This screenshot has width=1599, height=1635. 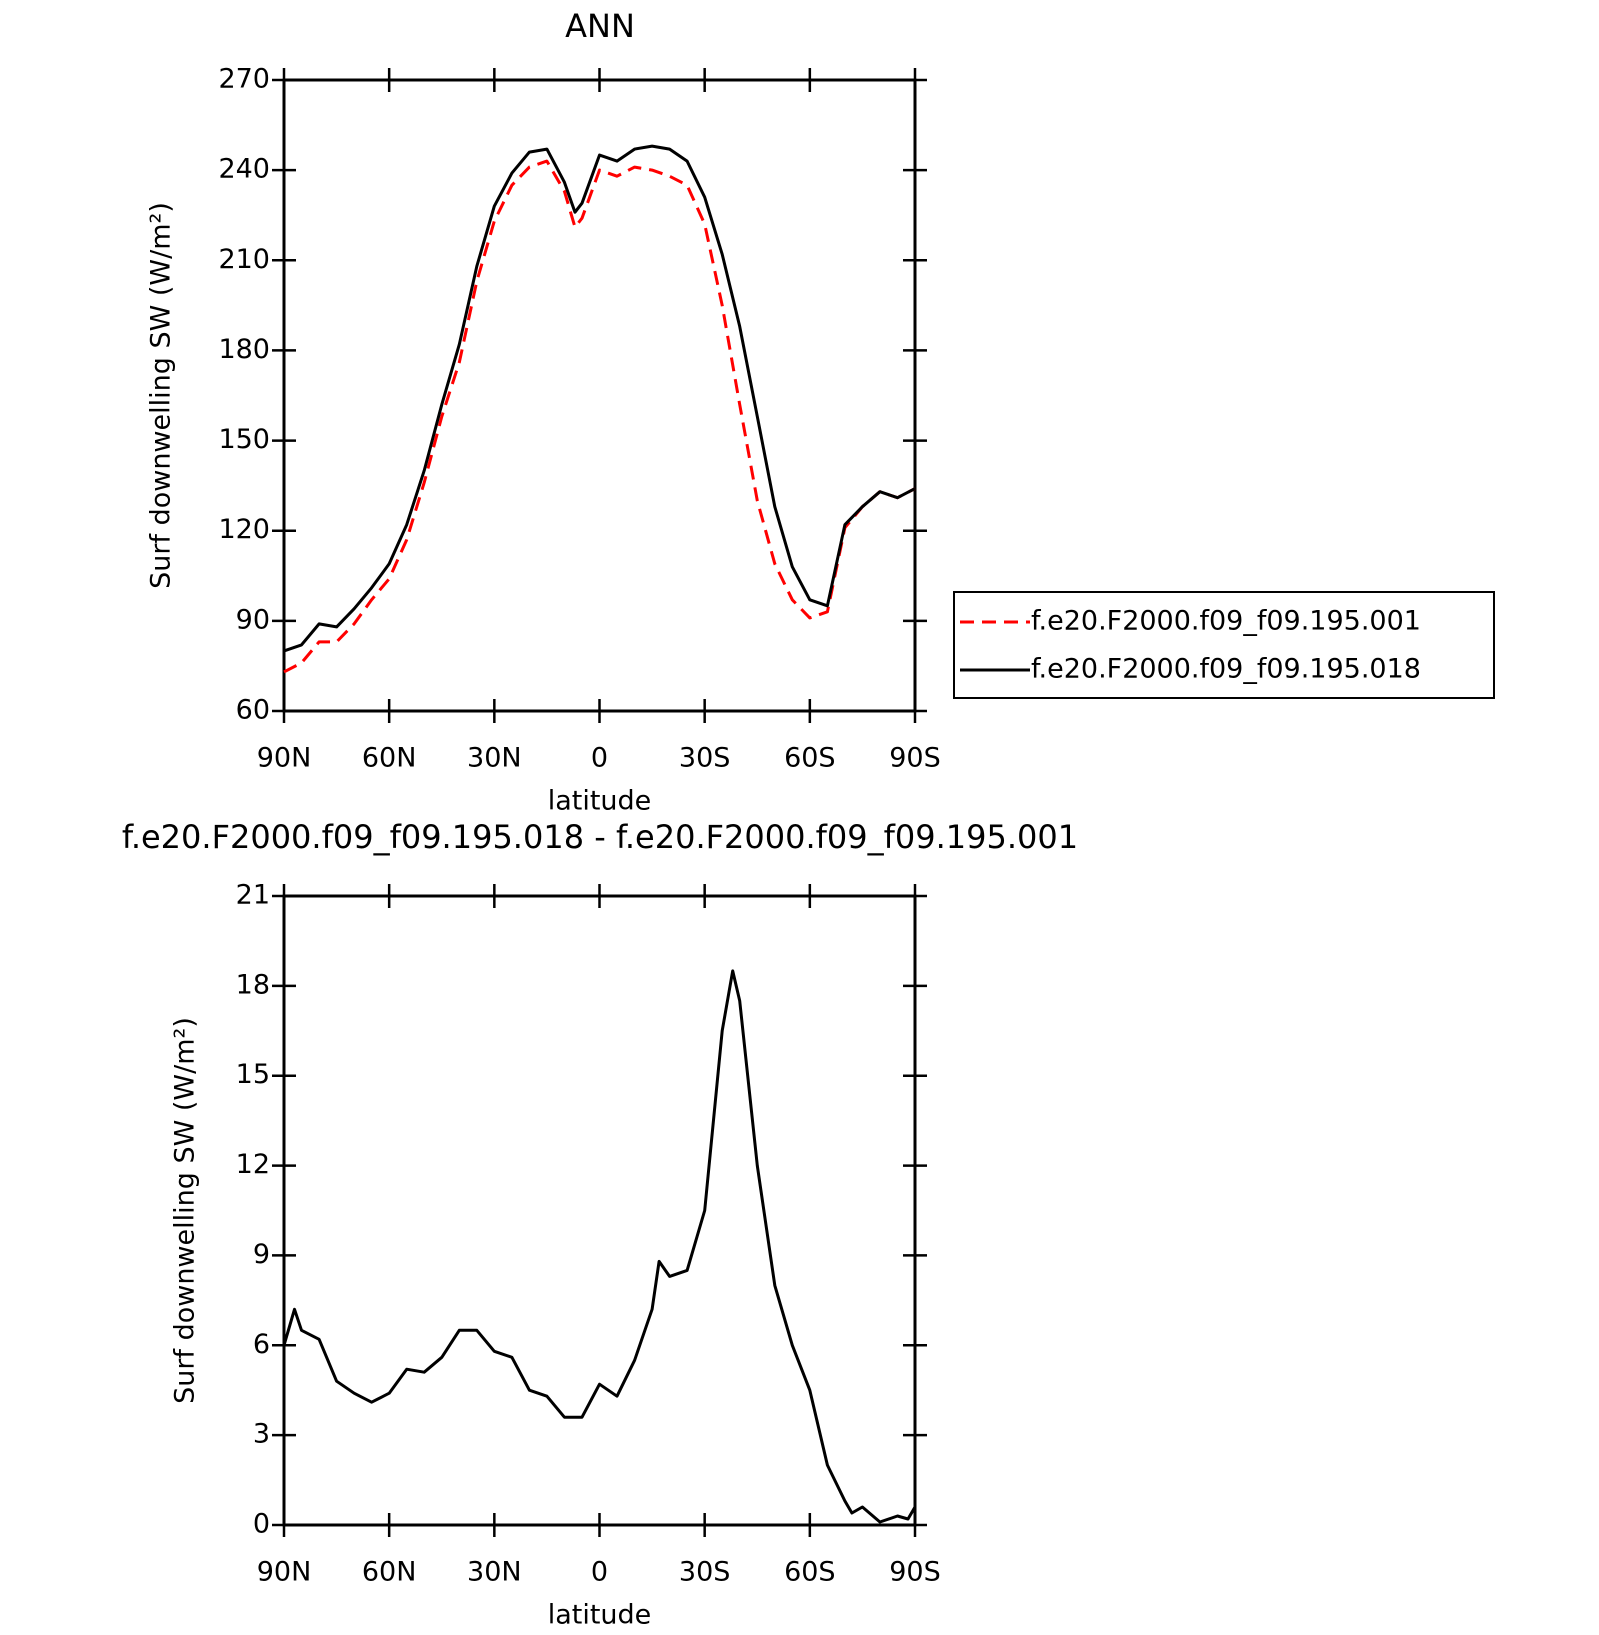 I want to click on y-tick-label: 3, so click(x=261, y=1434).